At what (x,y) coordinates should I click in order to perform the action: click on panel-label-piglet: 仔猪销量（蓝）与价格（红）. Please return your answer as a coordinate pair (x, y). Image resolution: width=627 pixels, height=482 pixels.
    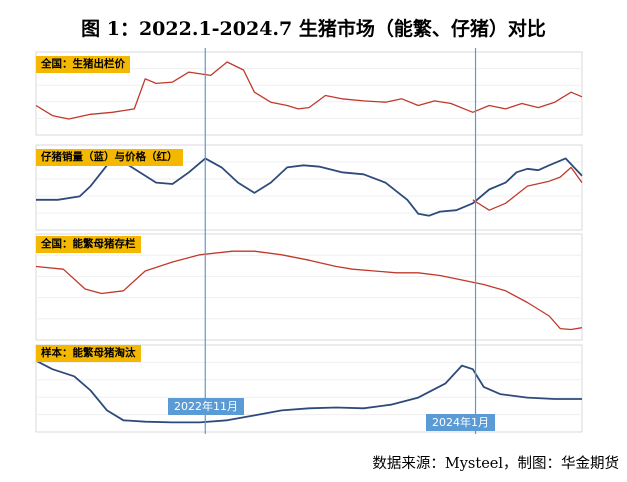
    Looking at the image, I should click on (109, 157).